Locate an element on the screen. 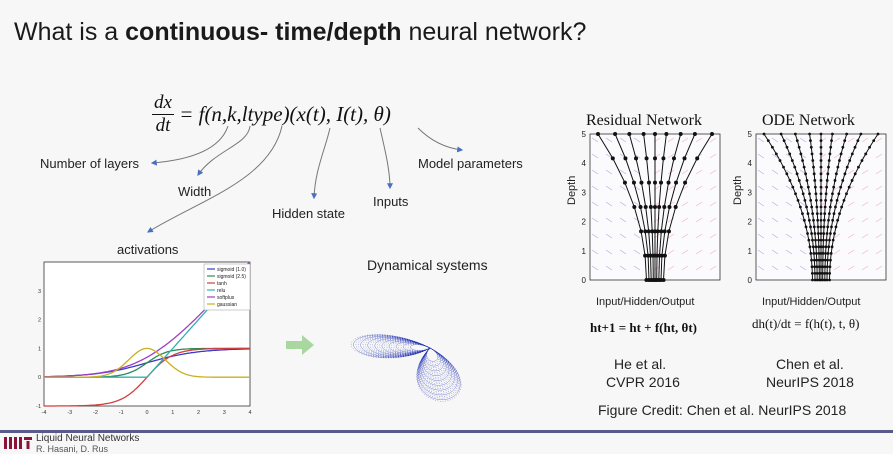 This screenshot has width=893, height=454. footer-authors: R. Hasani, D. Rus is located at coordinates (72, 449).